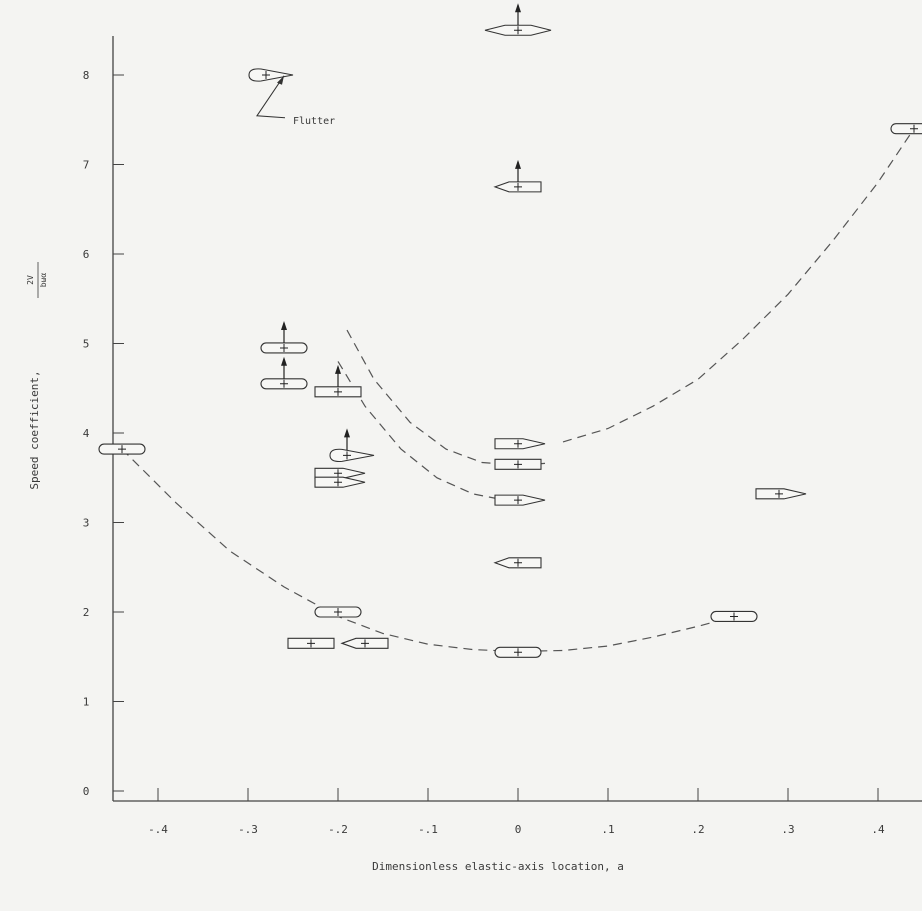 The height and width of the screenshot is (911, 922). What do you see at coordinates (428, 829) in the screenshot?
I see `x-tick-label-3: -.1` at bounding box center [428, 829].